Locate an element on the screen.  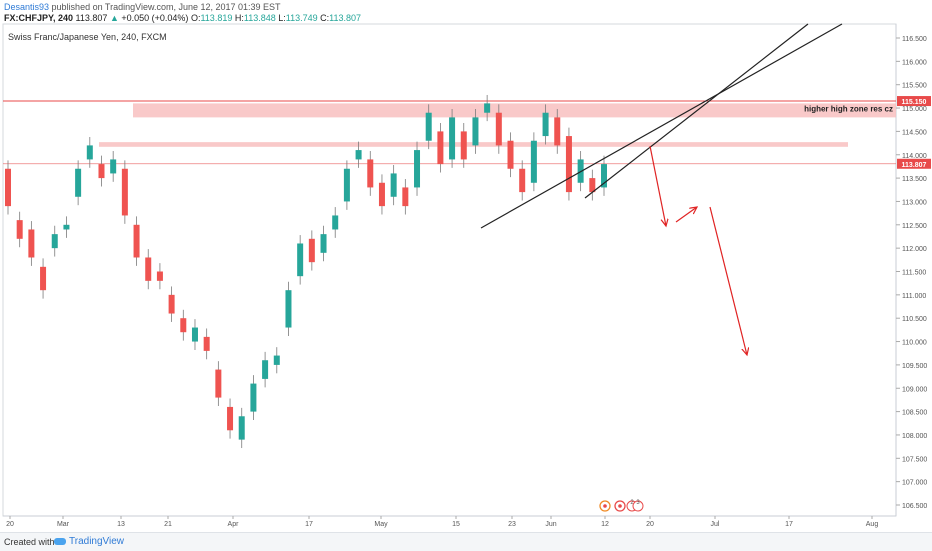
y-tick-label: 111.000 is located at coordinates (914, 296).